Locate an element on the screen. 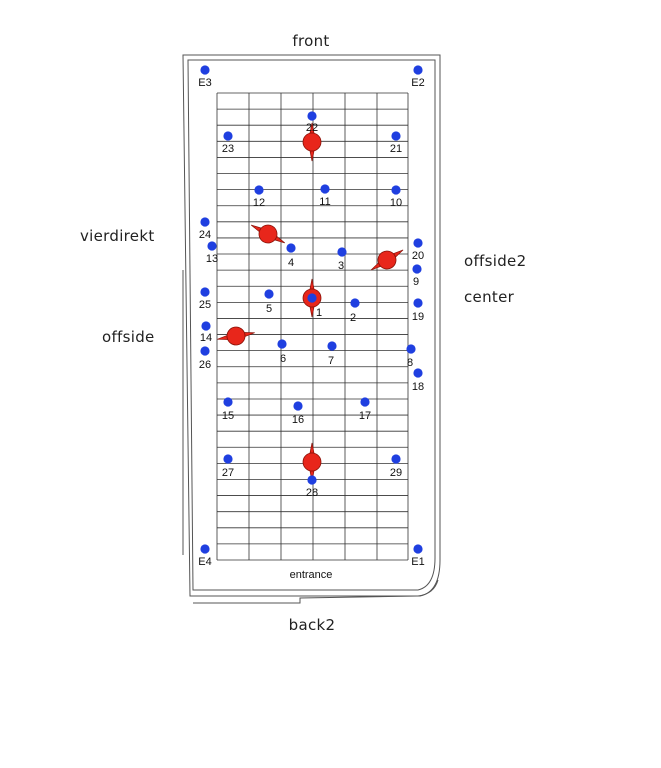 The height and width of the screenshot is (768, 661). measurement-point-23: 23 is located at coordinates (228, 143).